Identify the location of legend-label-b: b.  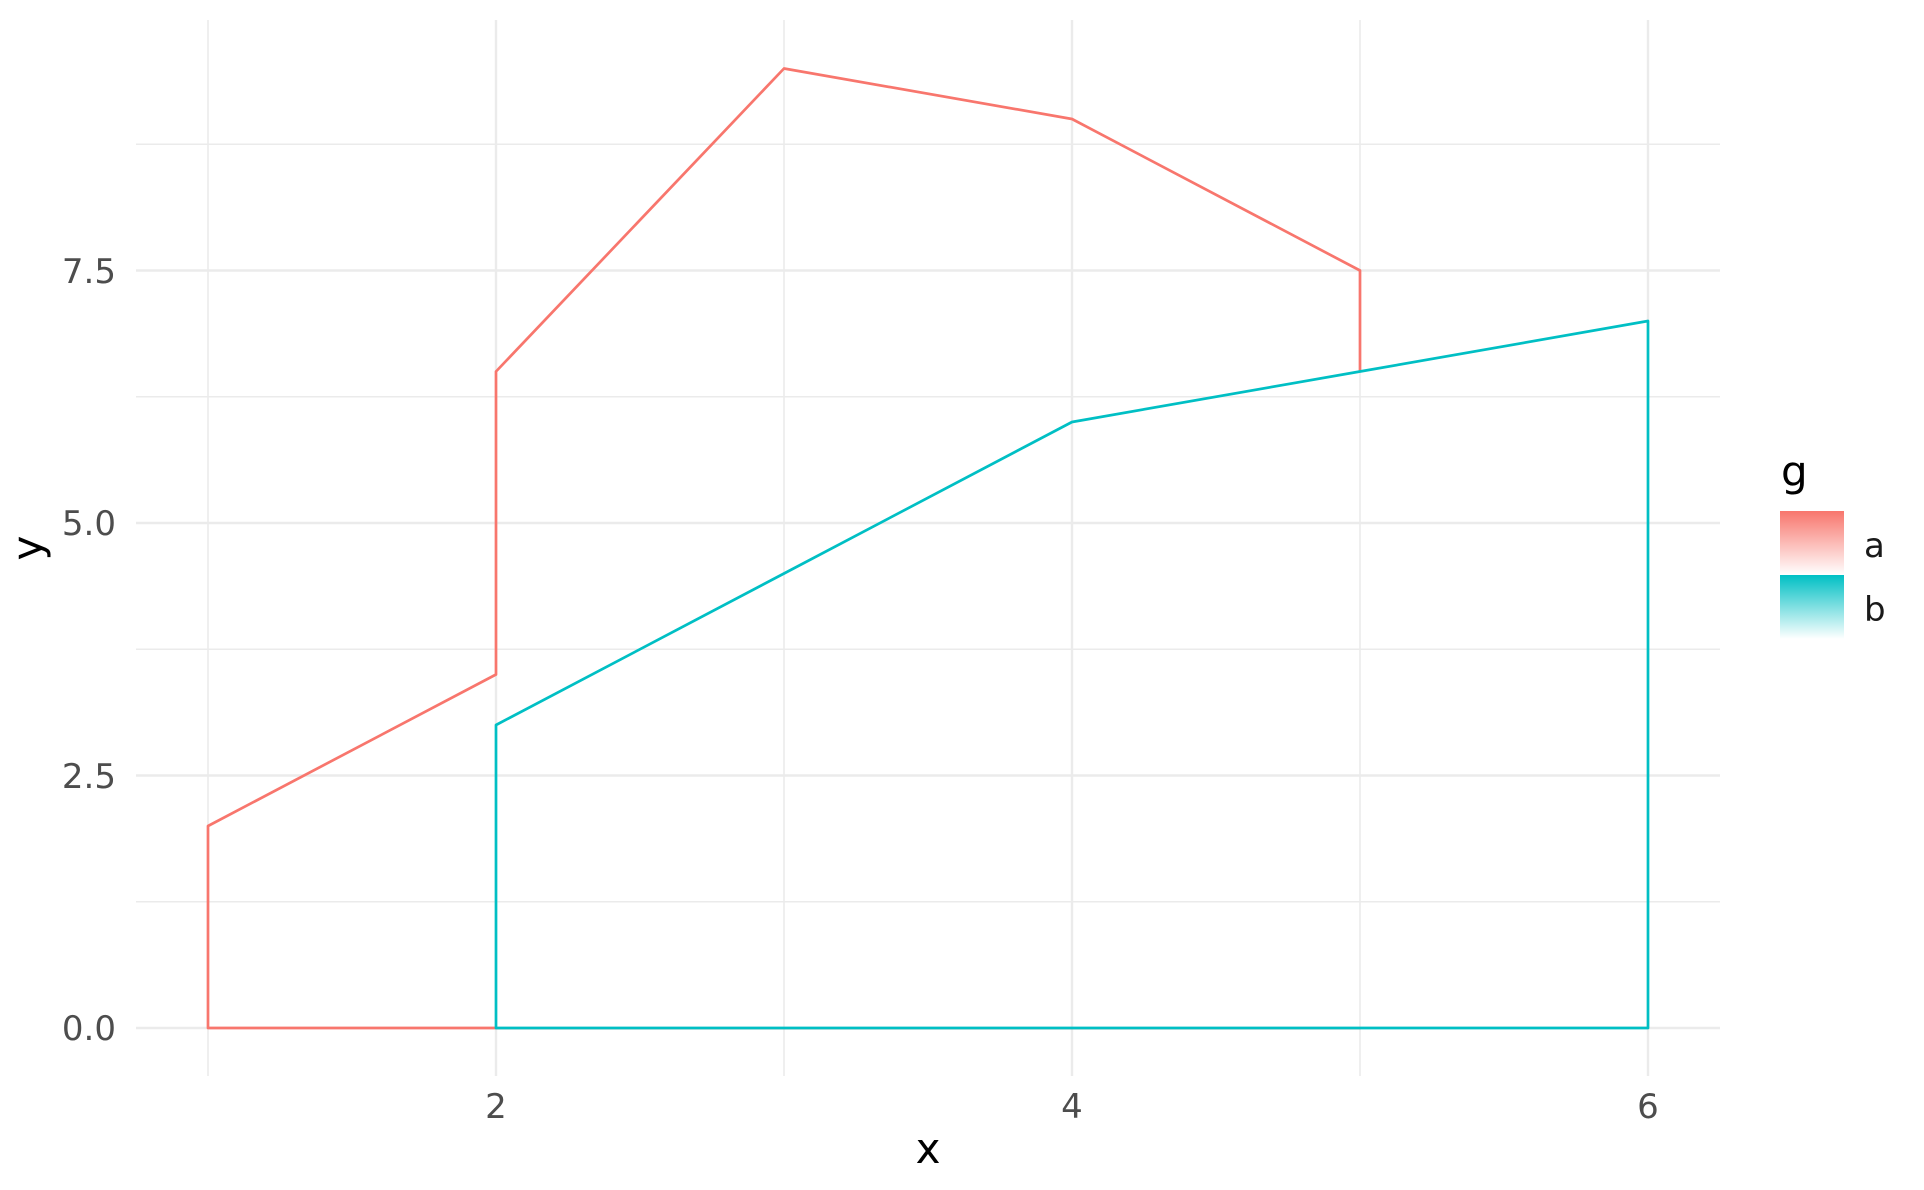
(1875, 610).